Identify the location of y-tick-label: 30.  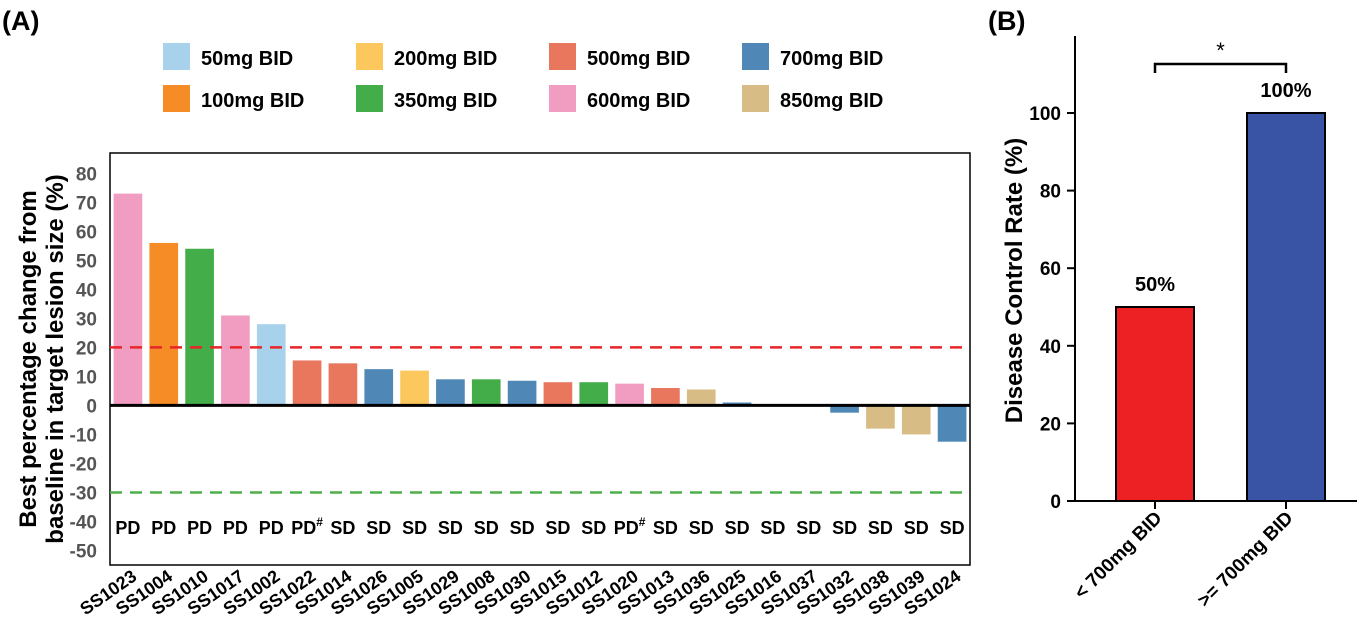
(86, 319).